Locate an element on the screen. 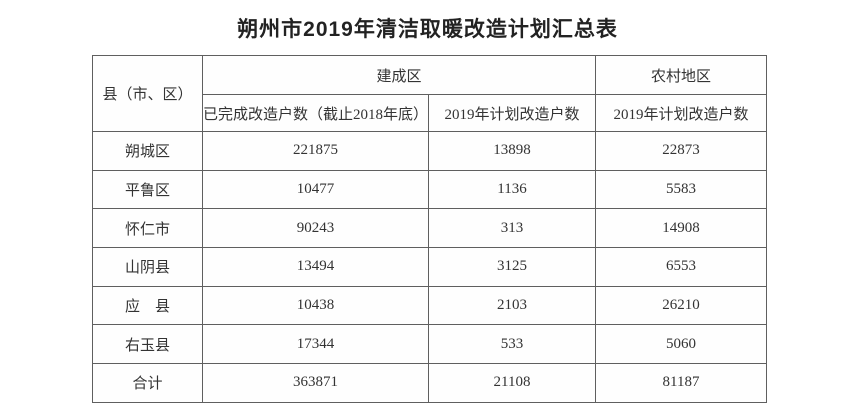  row-plan-built-cell: 21108 is located at coordinates (512, 383).